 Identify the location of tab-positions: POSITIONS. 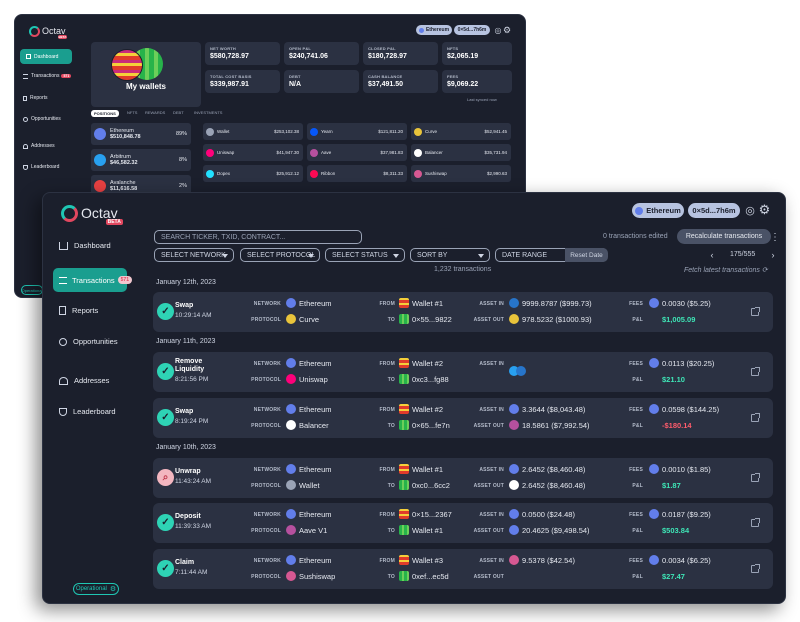
(105, 113).